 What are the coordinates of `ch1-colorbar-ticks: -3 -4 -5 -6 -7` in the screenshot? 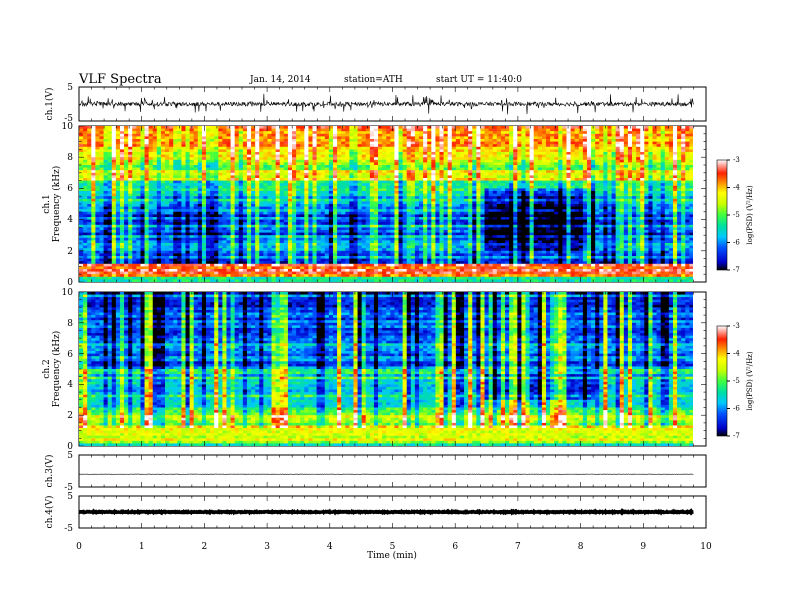 It's located at (733, 215).